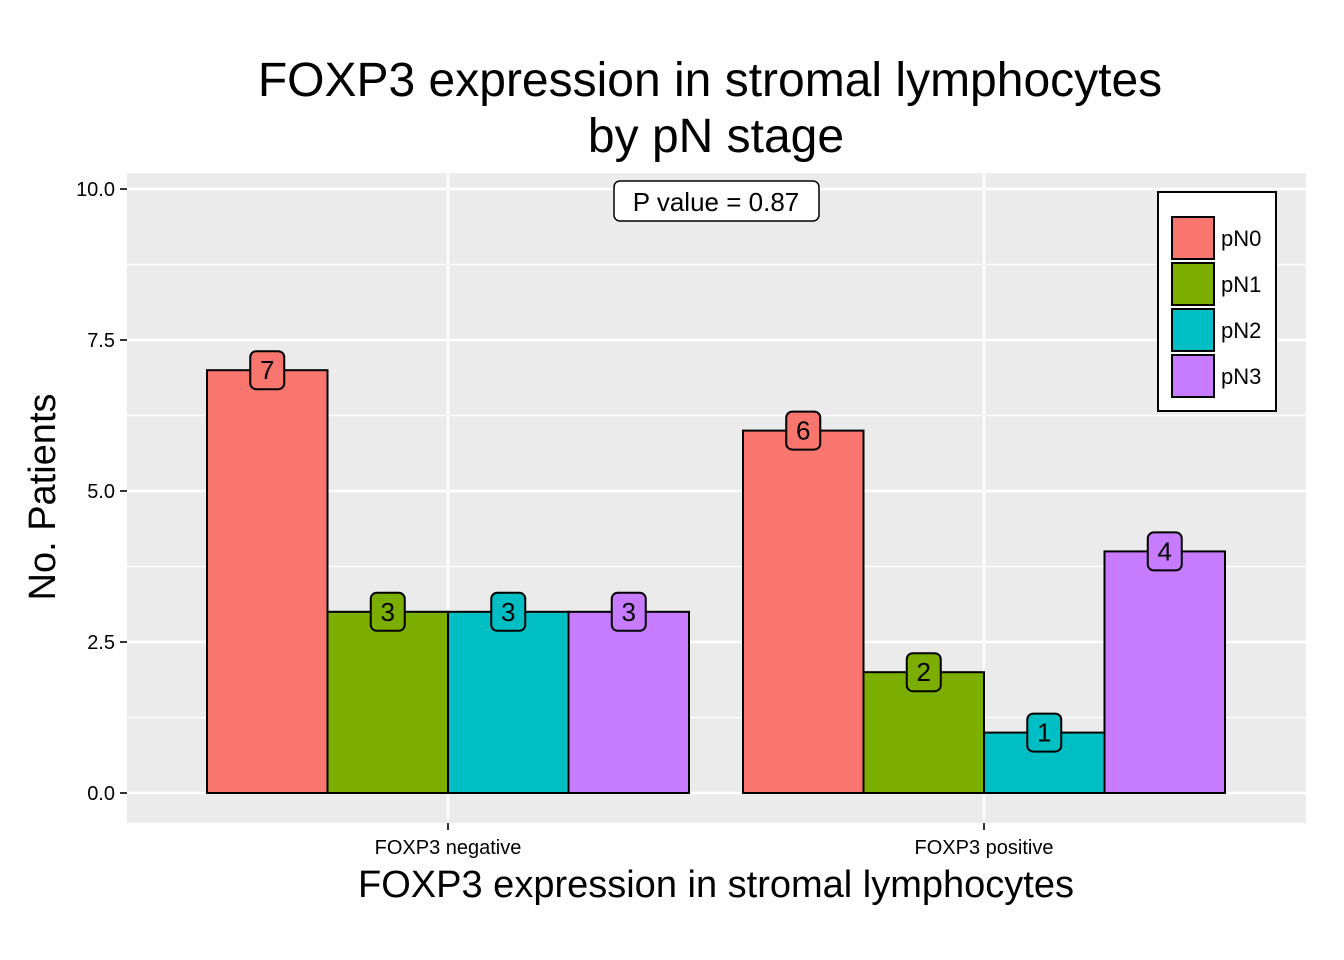 This screenshot has height=960, width=1344. Describe the element at coordinates (1241, 284) in the screenshot. I see `legend-label-pN1: pN1` at that location.